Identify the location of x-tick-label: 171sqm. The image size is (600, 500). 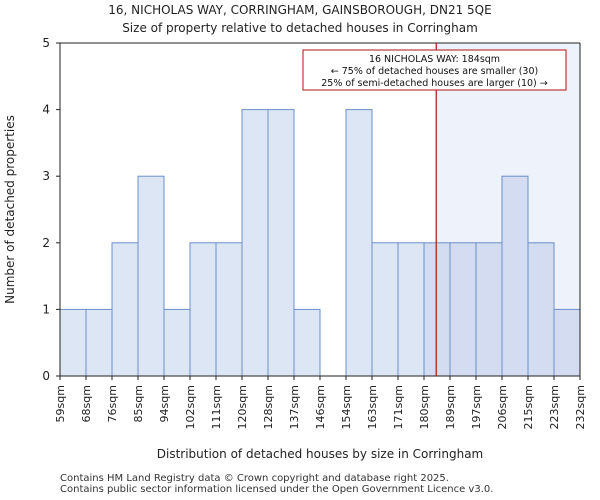
(398, 407).